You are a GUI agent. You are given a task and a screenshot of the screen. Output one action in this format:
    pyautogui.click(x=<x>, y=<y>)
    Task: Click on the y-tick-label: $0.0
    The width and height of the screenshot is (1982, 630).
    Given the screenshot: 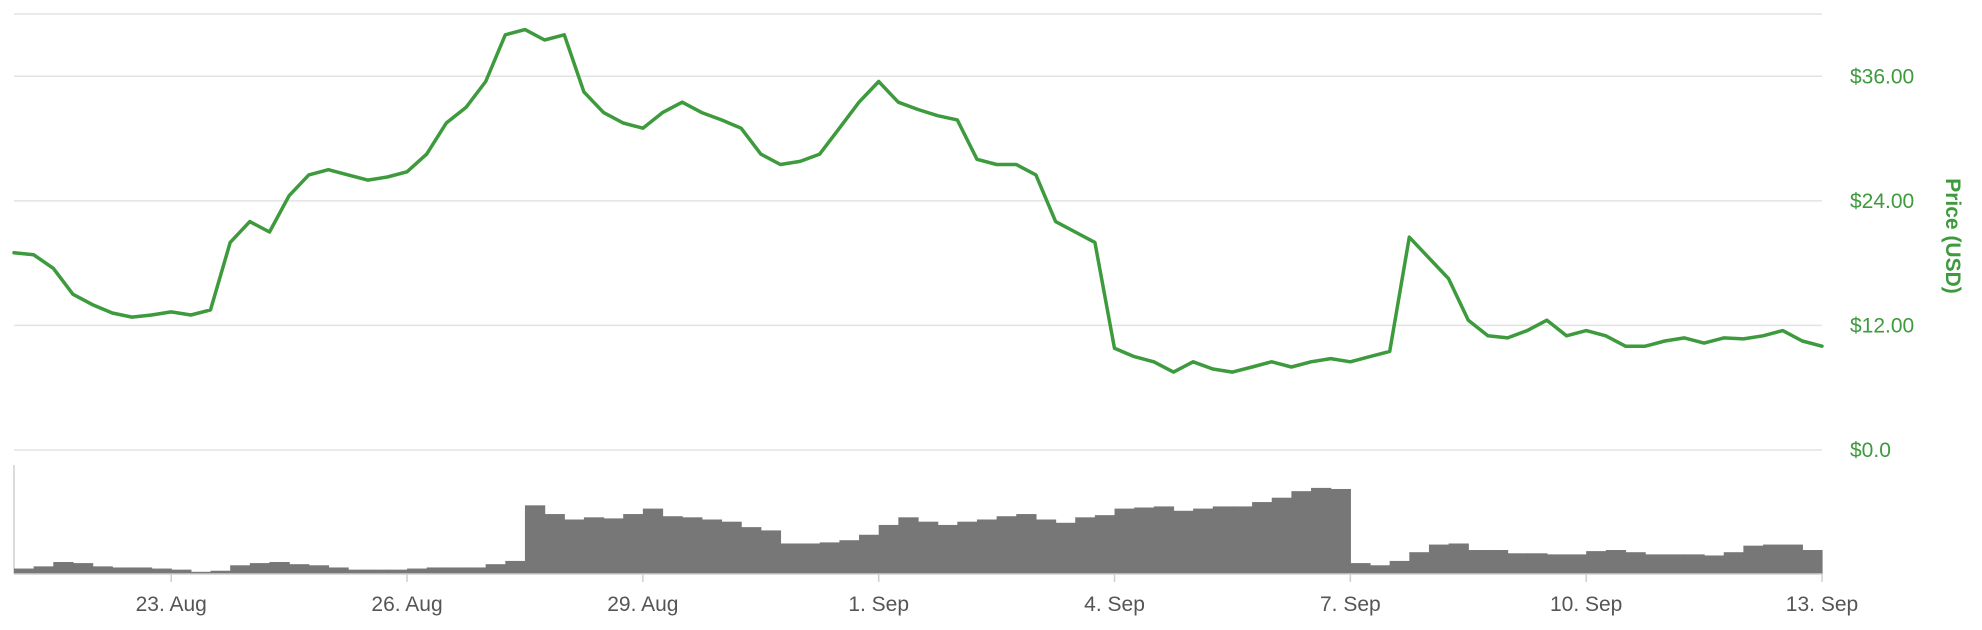 What is the action you would take?
    pyautogui.click(x=1870, y=450)
    